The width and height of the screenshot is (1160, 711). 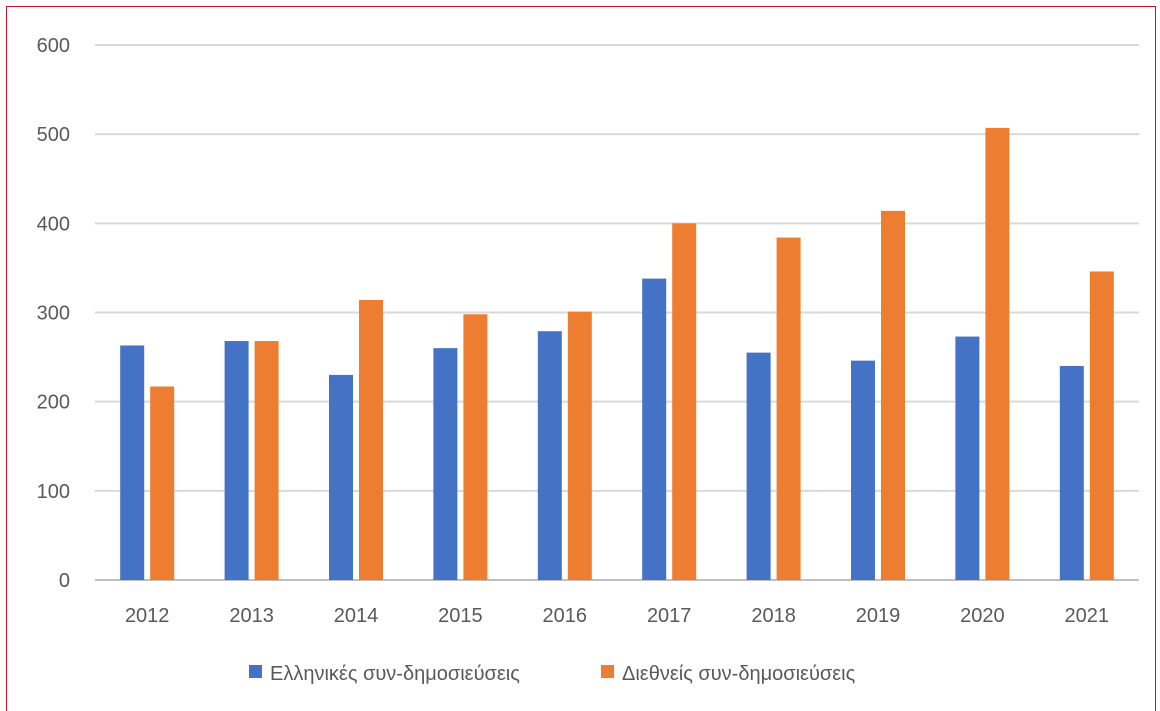 I want to click on bar-international-2012, so click(x=162, y=483).